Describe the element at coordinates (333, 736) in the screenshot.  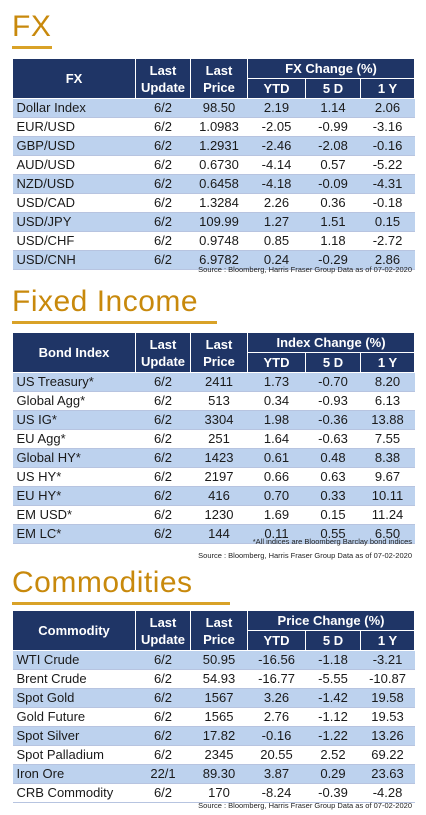
I see `row-5d: -1.22` at that location.